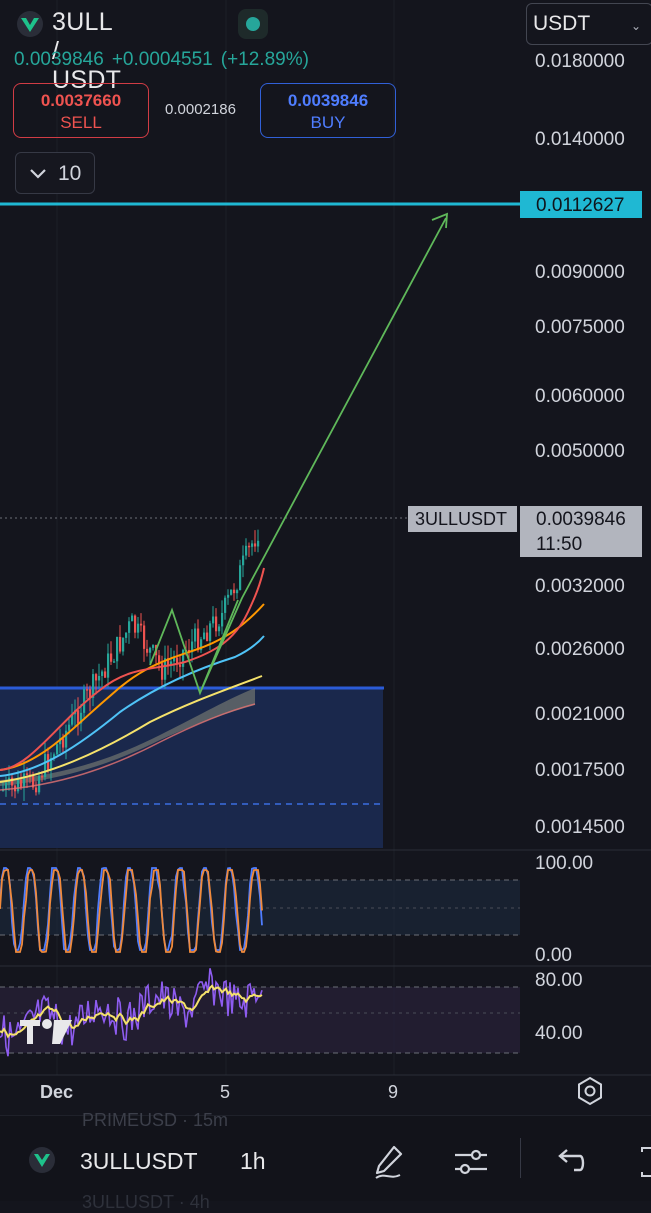 This screenshot has width=651, height=1213. Describe the element at coordinates (570, 1162) in the screenshot. I see `undo-icon` at that location.